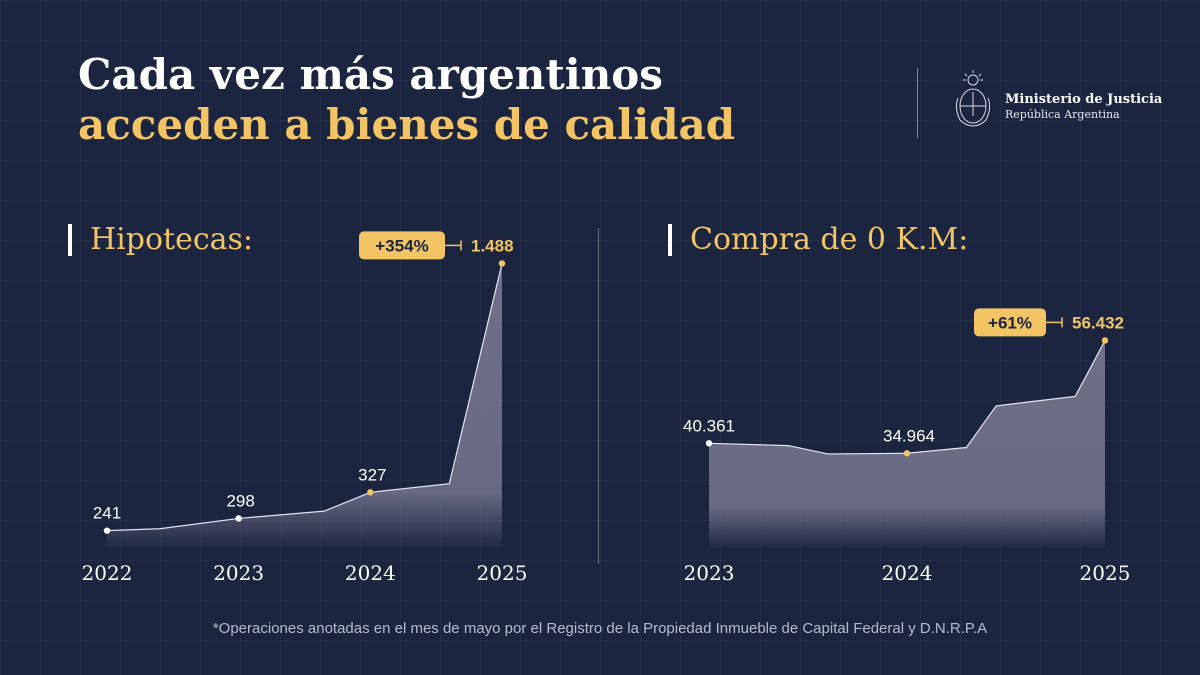 The width and height of the screenshot is (1200, 675). What do you see at coordinates (407, 124) in the screenshot?
I see `title-line-2: acceden a bienes de calidad` at bounding box center [407, 124].